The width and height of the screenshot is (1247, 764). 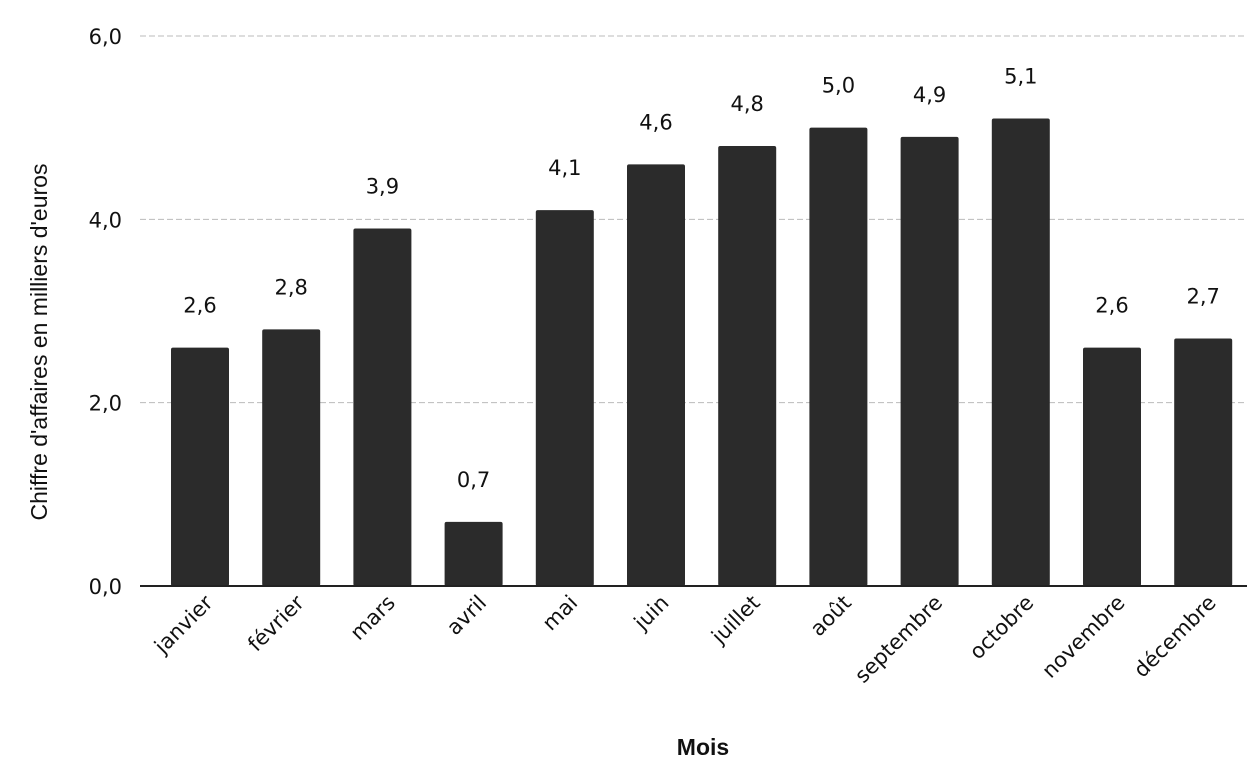 What do you see at coordinates (1020, 77) in the screenshot?
I see `data-label: 5,1` at bounding box center [1020, 77].